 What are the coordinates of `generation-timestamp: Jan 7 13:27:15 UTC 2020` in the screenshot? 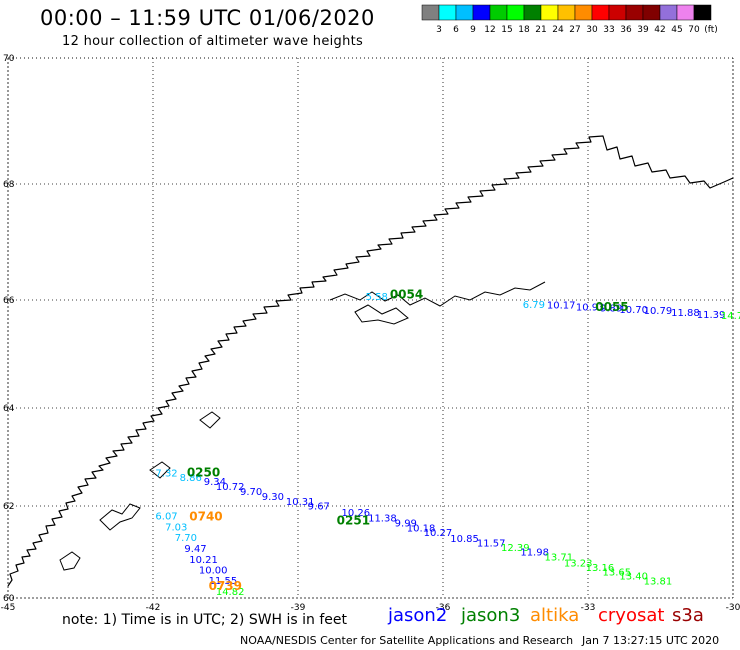 It's located at (651, 640).